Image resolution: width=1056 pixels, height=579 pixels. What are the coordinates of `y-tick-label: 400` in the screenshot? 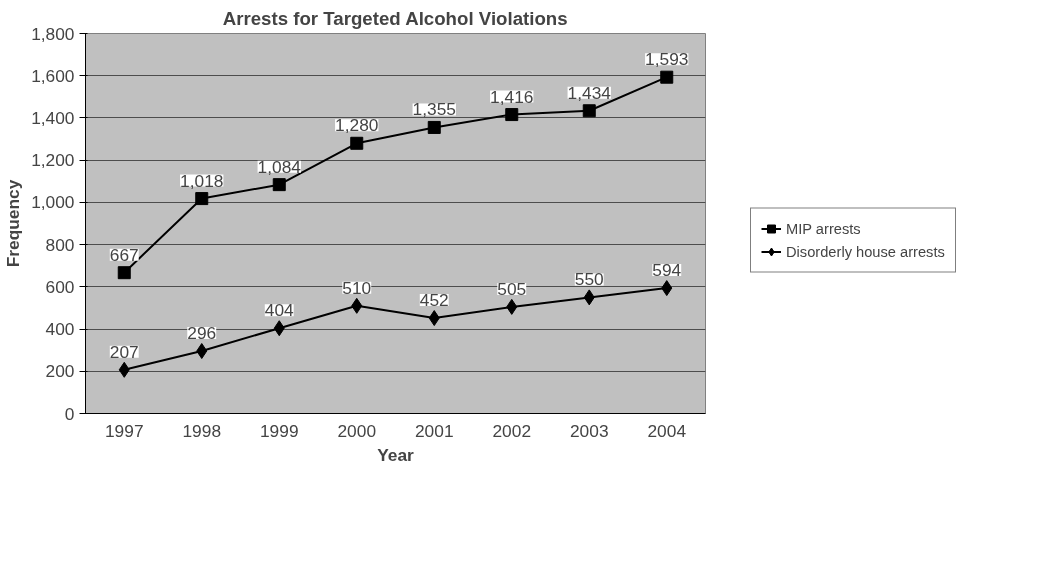 It's located at (60, 329).